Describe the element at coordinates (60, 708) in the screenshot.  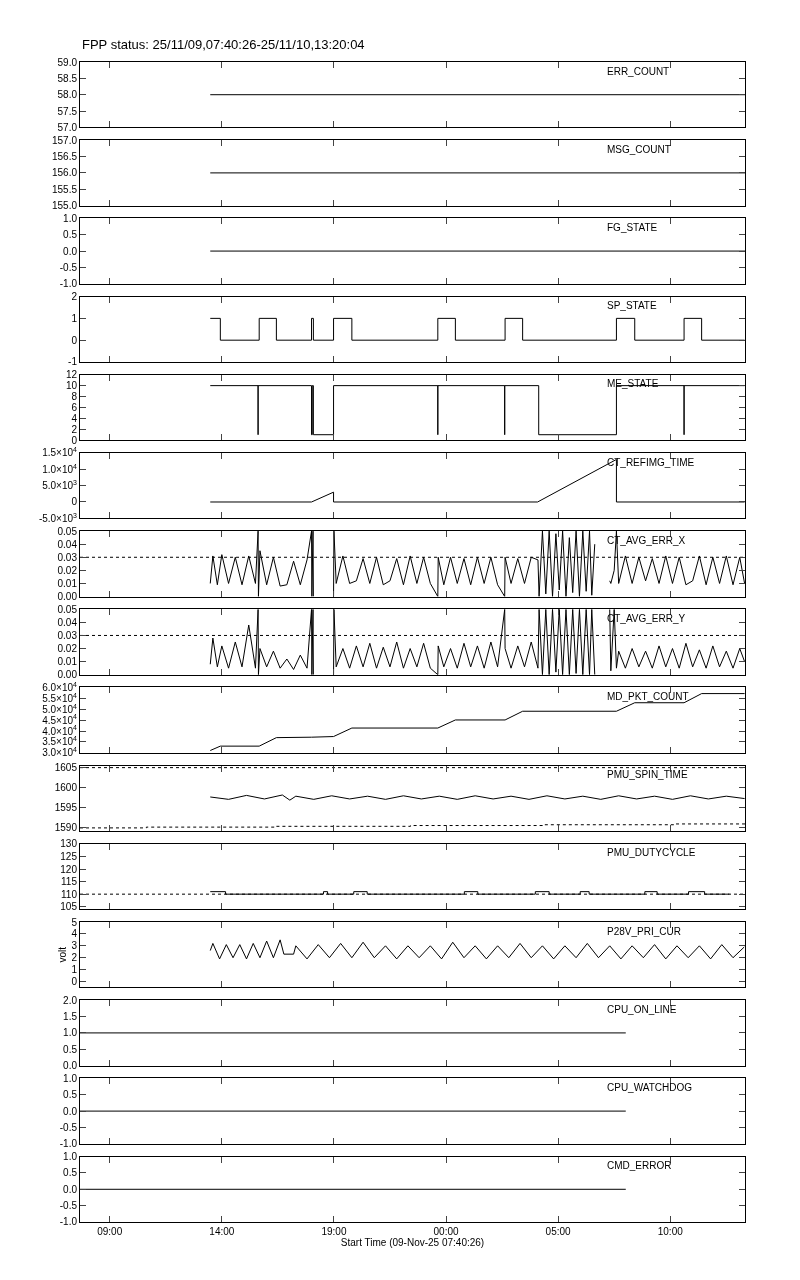
I see `y-tick-label: 5.0×10$^{4}$` at that location.